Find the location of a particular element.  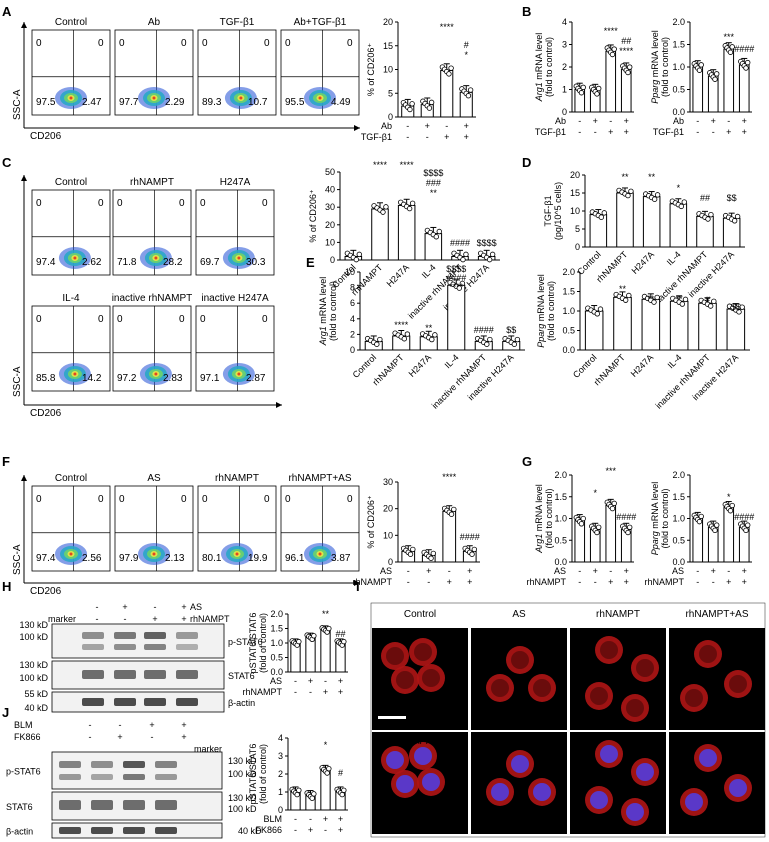

flow-plot-f-4: rhNAMPT+AS 0 0 96.1 3.87 is located at coordinates (320, 522).